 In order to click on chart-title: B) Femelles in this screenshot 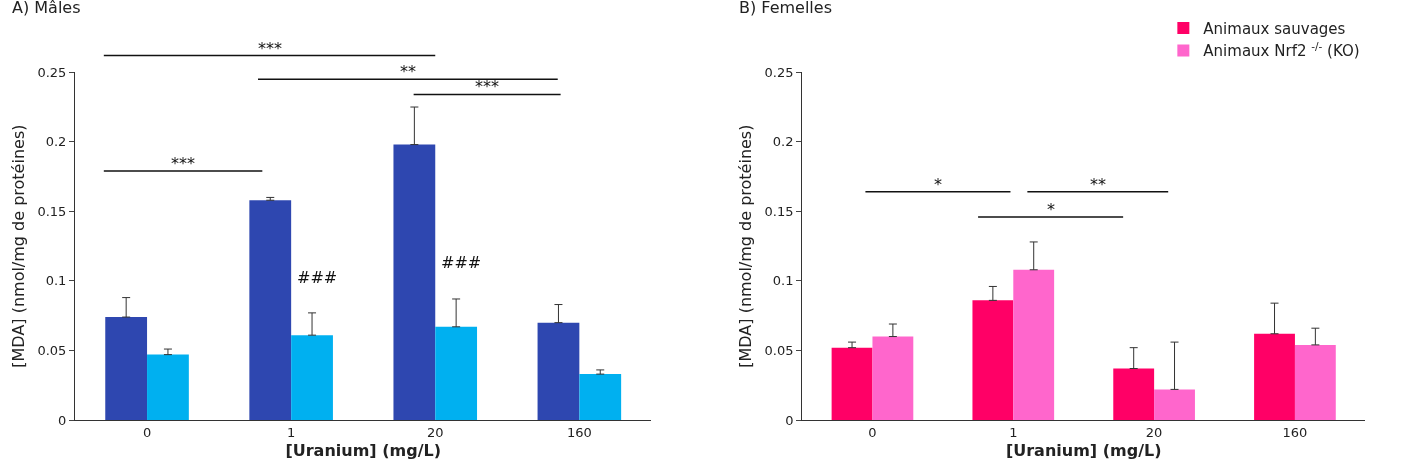, I will do `click(785, 8)`.